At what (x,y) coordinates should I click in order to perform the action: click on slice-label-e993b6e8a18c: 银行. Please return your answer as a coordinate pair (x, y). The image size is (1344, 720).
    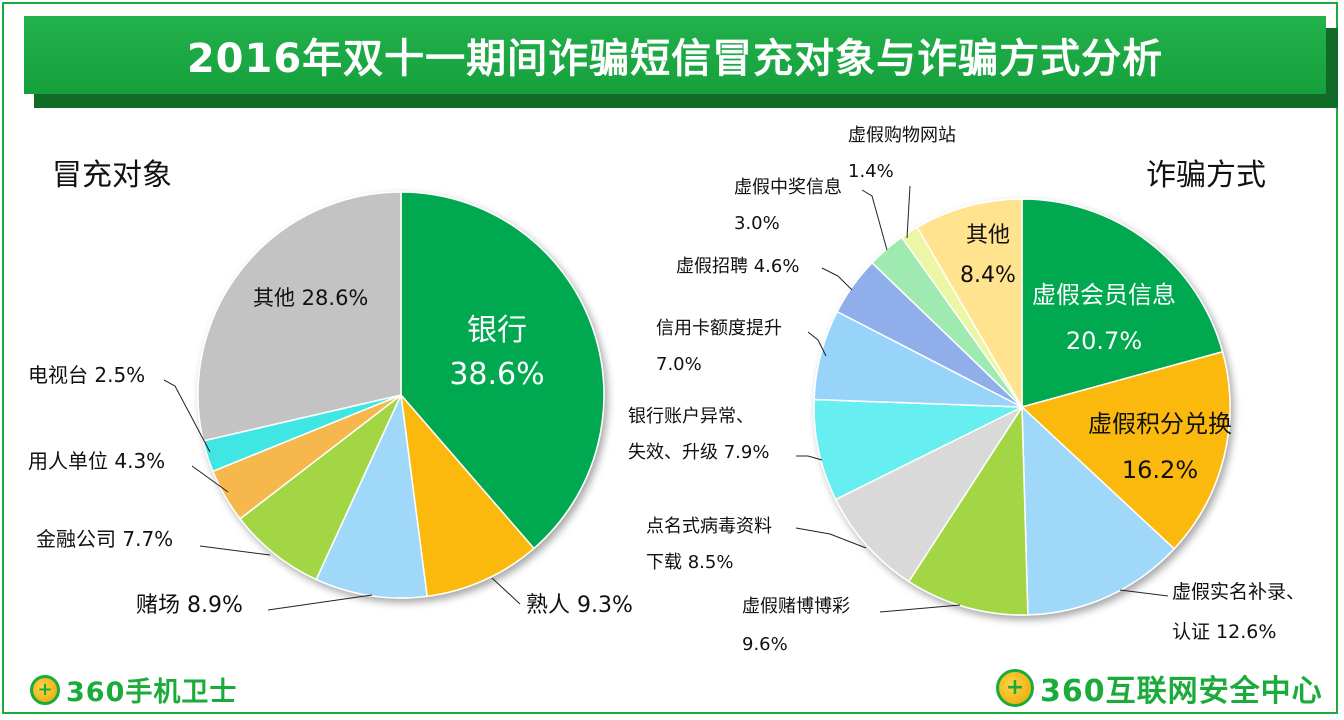
    Looking at the image, I should click on (497, 330).